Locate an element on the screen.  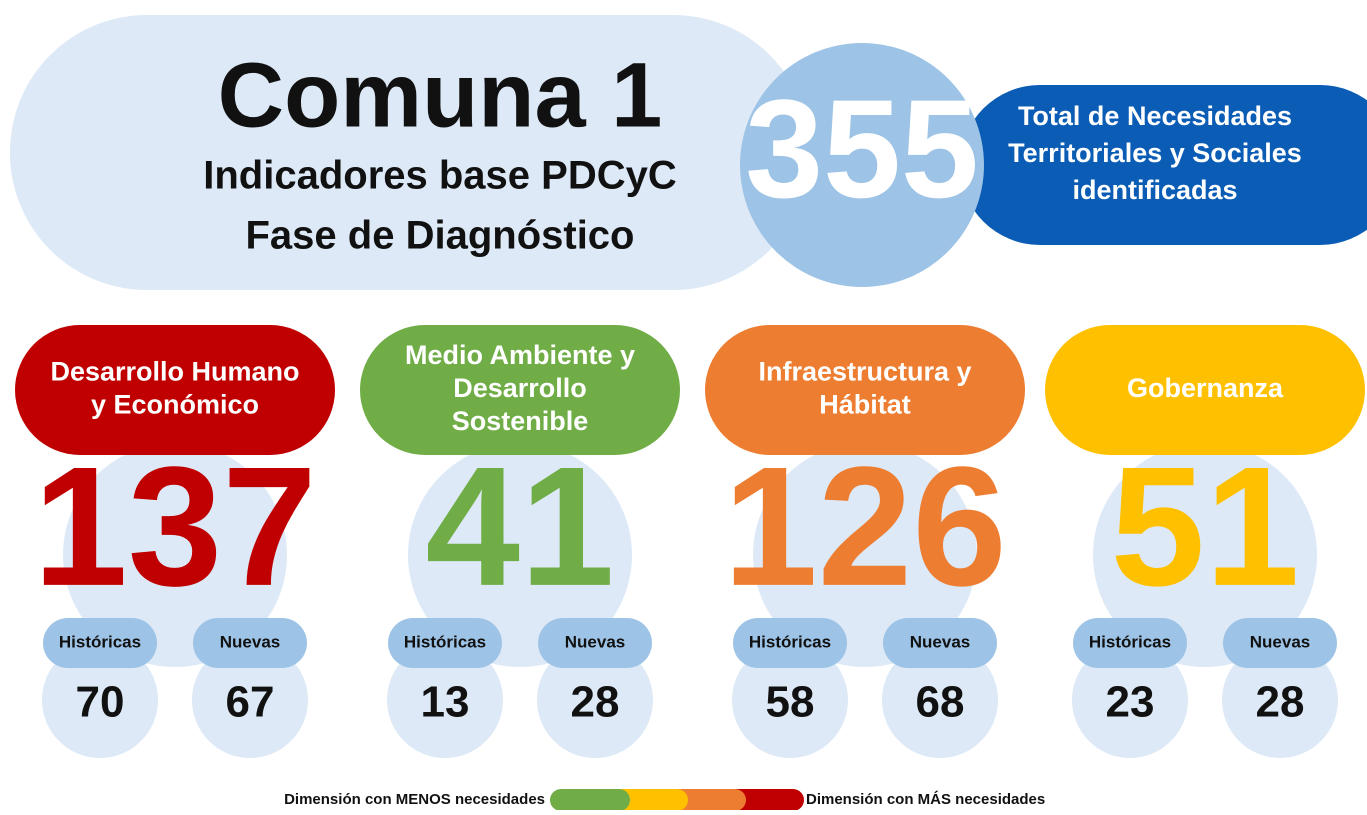
nuevas-value: 68 is located at coordinates (940, 702).